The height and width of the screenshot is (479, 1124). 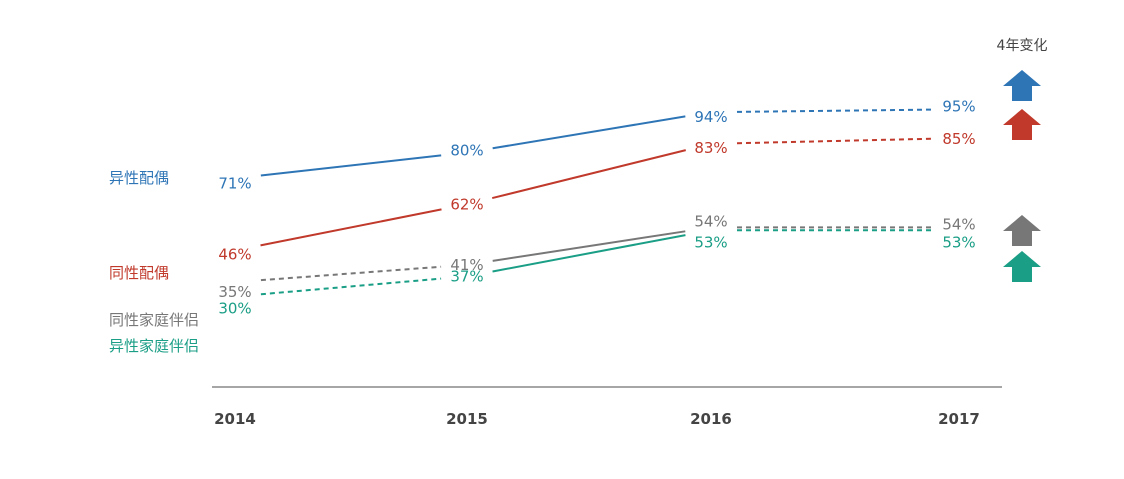 What do you see at coordinates (234, 309) in the screenshot?
I see `data-label-s3-0: 30%` at bounding box center [234, 309].